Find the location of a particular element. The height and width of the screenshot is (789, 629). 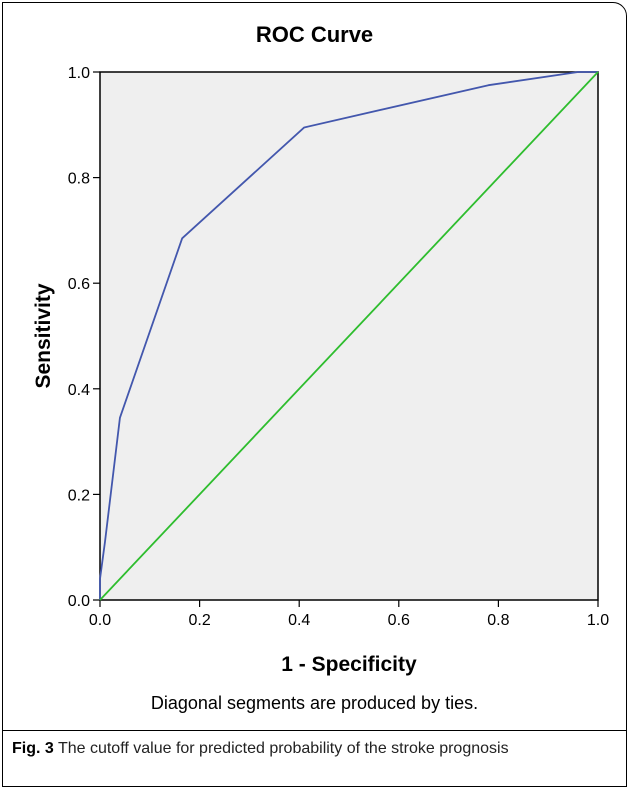

y-tick-label: 0.2 is located at coordinates (79, 495).